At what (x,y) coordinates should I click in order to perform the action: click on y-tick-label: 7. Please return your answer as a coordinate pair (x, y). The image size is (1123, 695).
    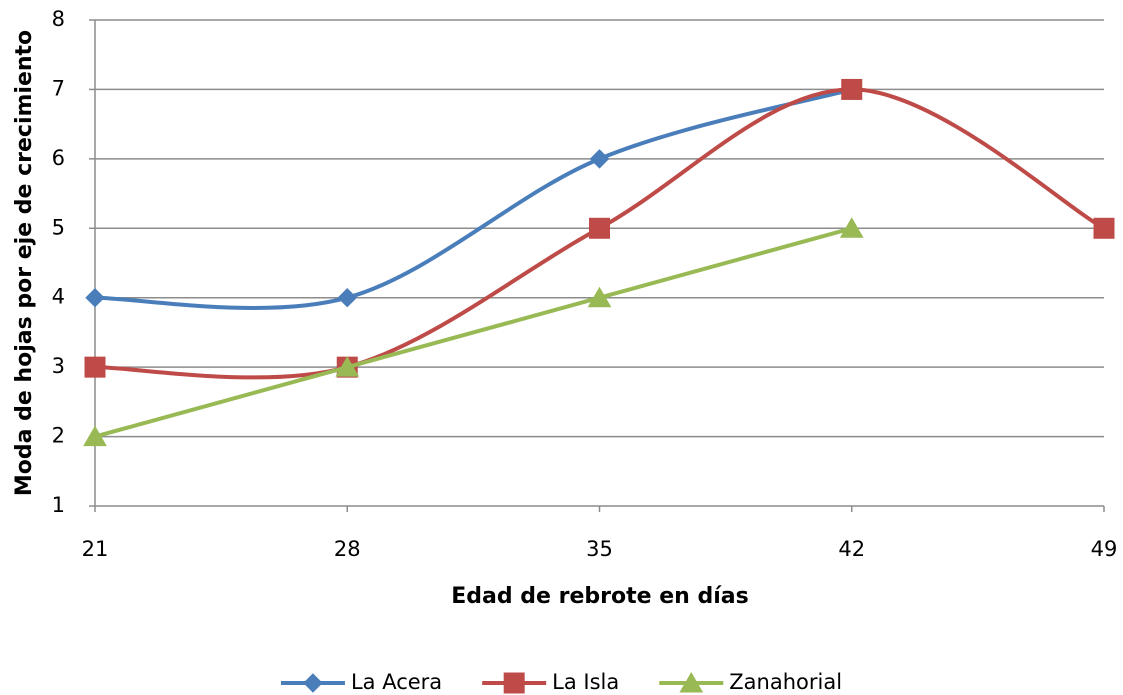
    Looking at the image, I should click on (58, 88).